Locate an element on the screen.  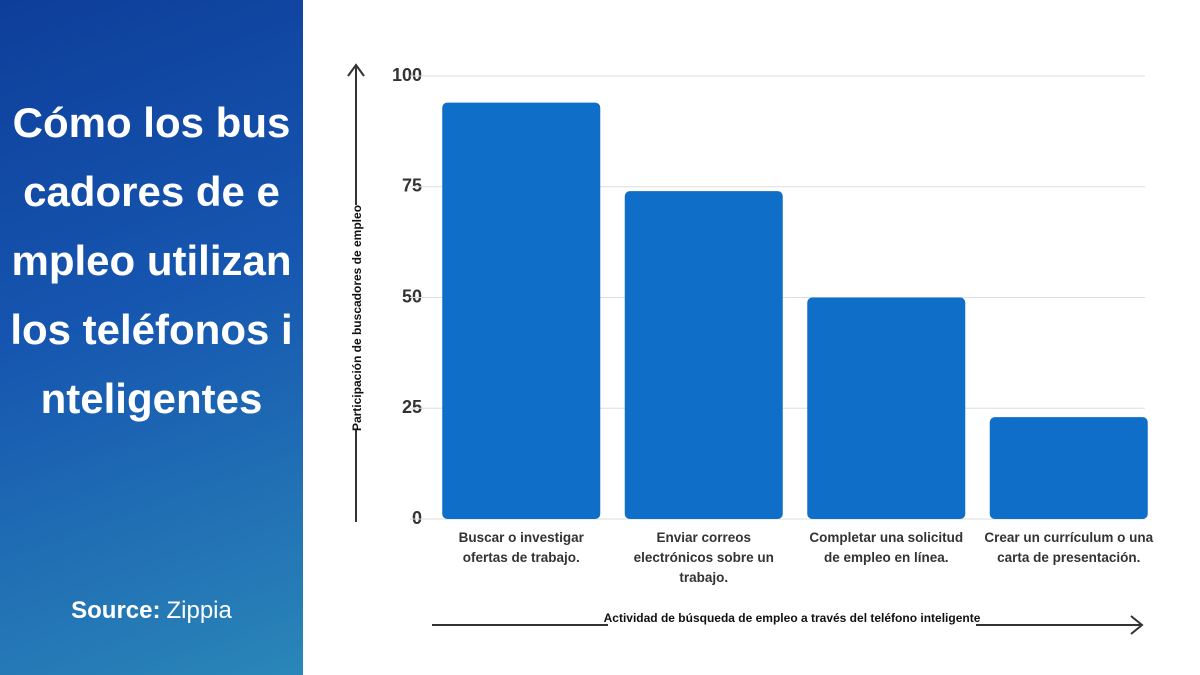
y-axis-label: Participación de buscadores de empleo is located at coordinates (357, 318).